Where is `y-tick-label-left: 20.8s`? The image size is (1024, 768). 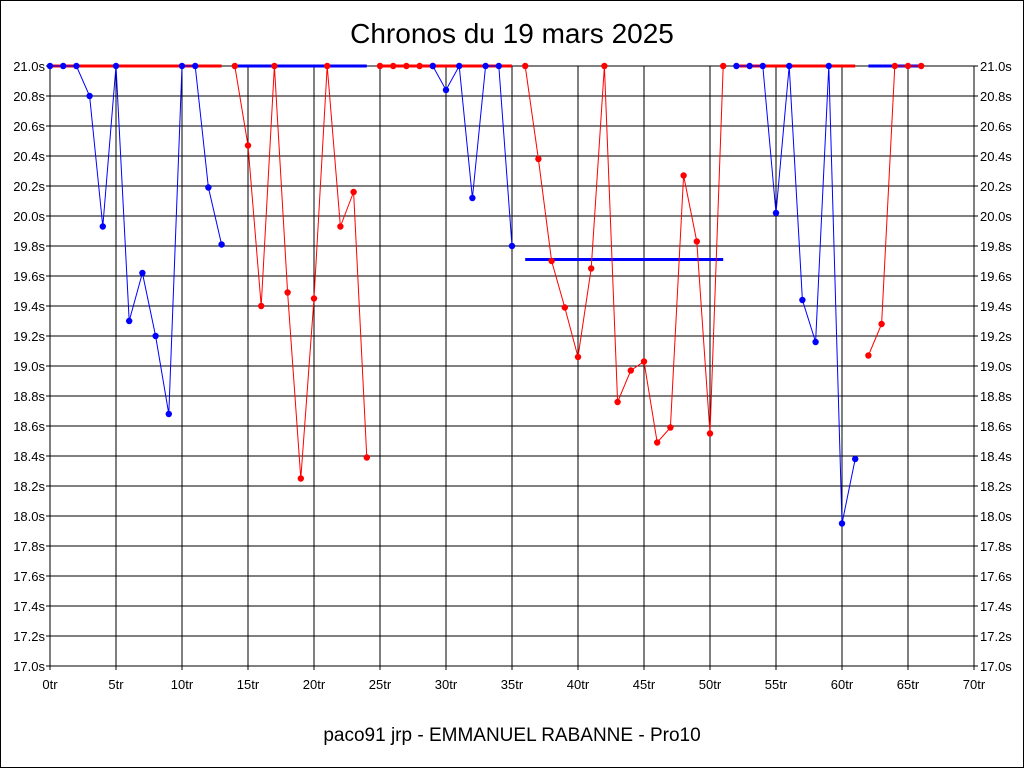
y-tick-label-left: 20.8s is located at coordinates (29, 96).